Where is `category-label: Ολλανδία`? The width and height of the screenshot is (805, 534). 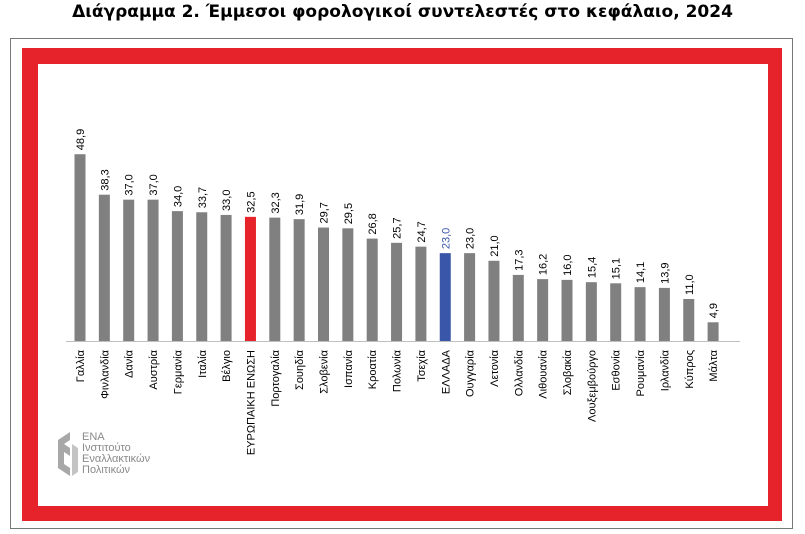
category-label: Ολλανδία is located at coordinates (519, 372).